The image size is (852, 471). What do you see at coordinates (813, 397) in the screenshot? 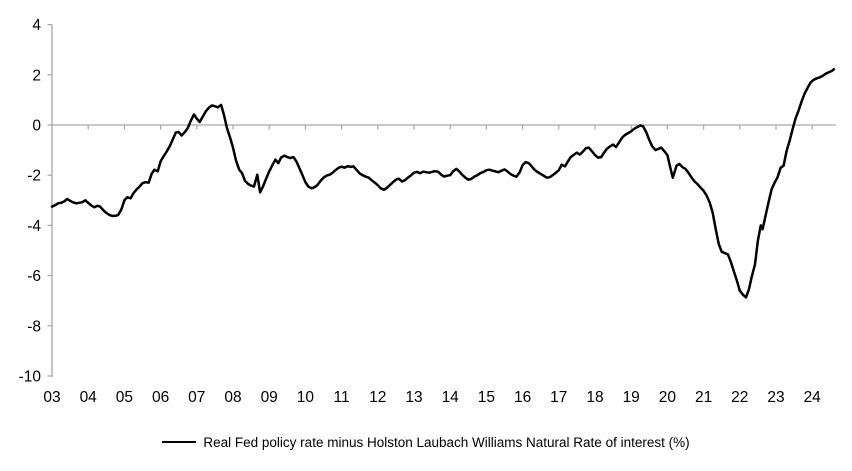
I see `x-axis-tick-label: 24` at bounding box center [813, 397].